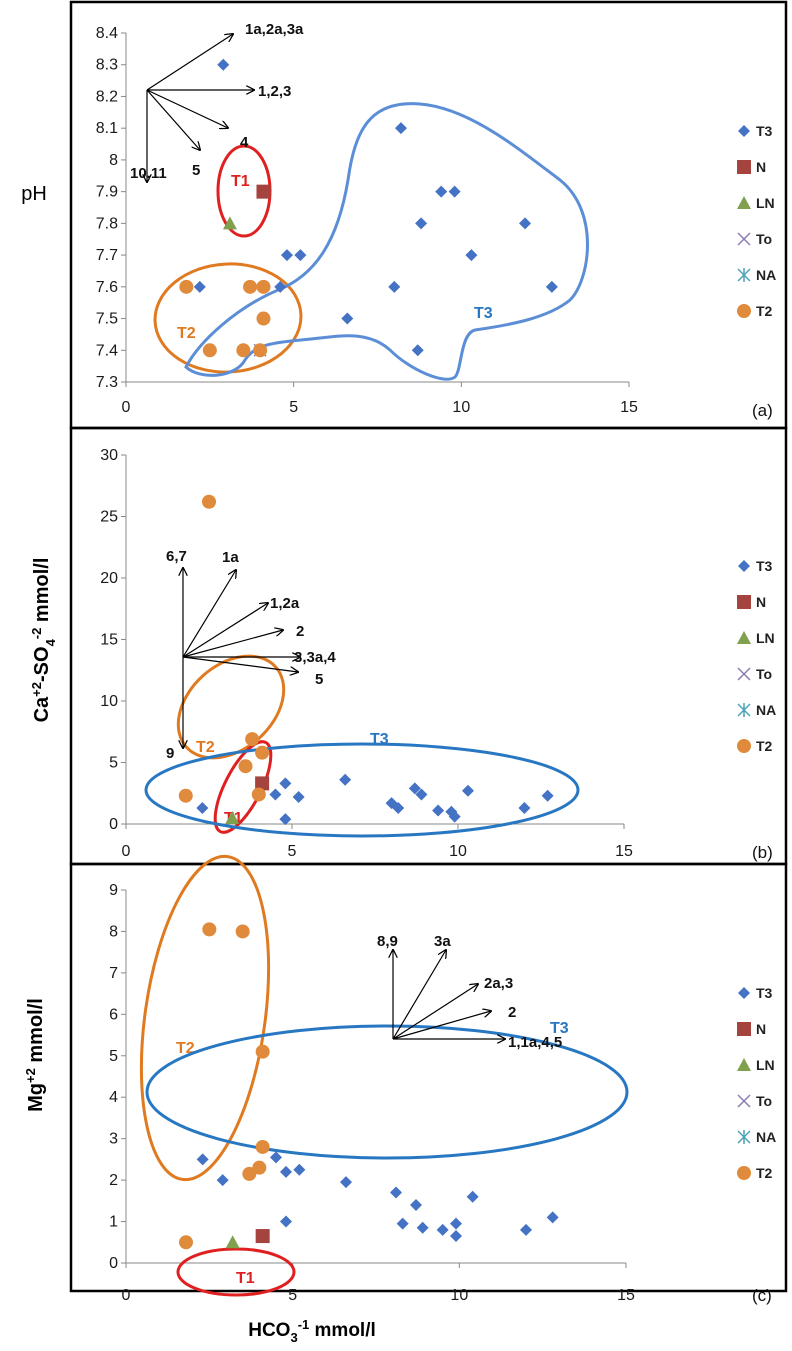 The height and width of the screenshot is (1351, 792). Describe the element at coordinates (764, 1101) in the screenshot. I see `legend-label-to: To` at that location.